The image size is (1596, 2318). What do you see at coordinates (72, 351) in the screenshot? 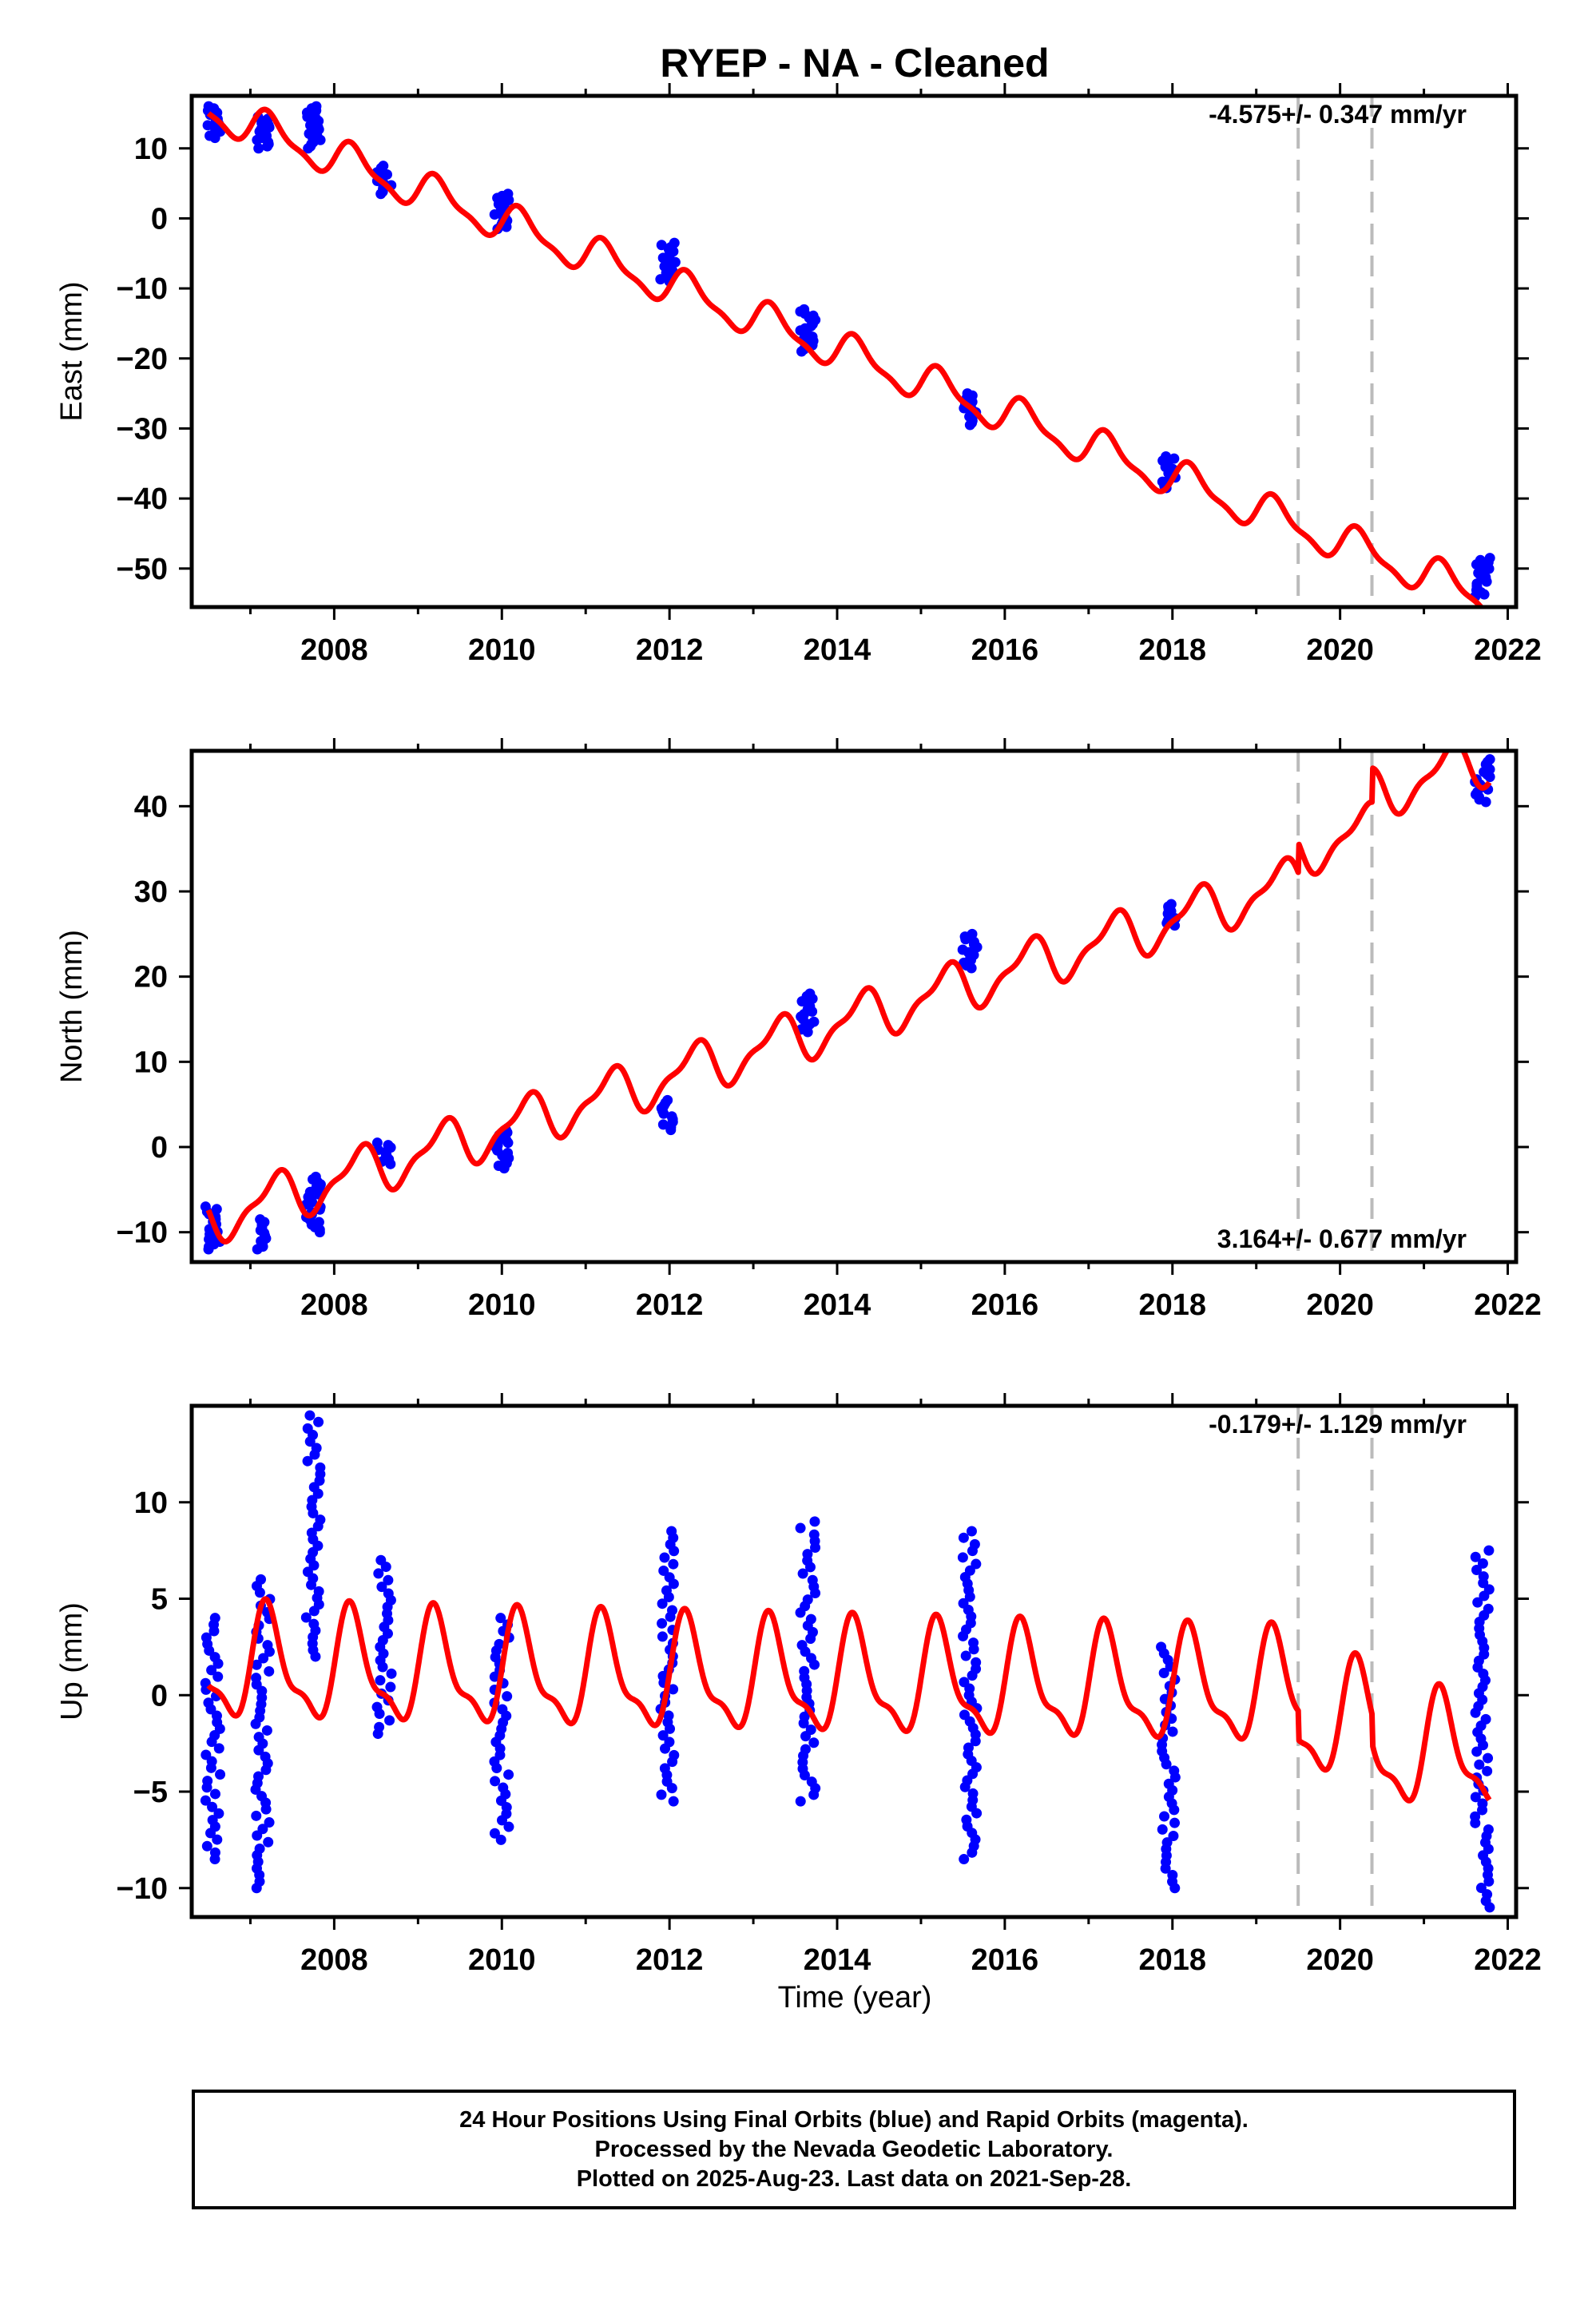
I see `y-axis-label-east: East (mm)` at bounding box center [72, 351].